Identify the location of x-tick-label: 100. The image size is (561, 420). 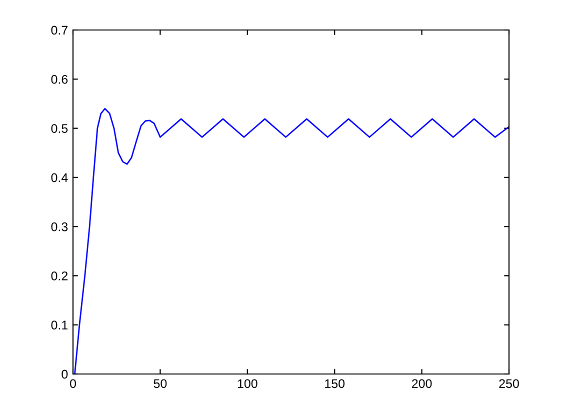
(248, 383).